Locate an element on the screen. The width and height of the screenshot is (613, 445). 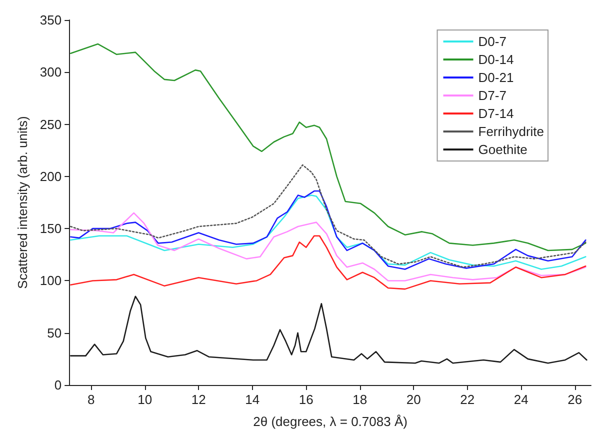
y-tick-label: 100 is located at coordinates (51, 280).